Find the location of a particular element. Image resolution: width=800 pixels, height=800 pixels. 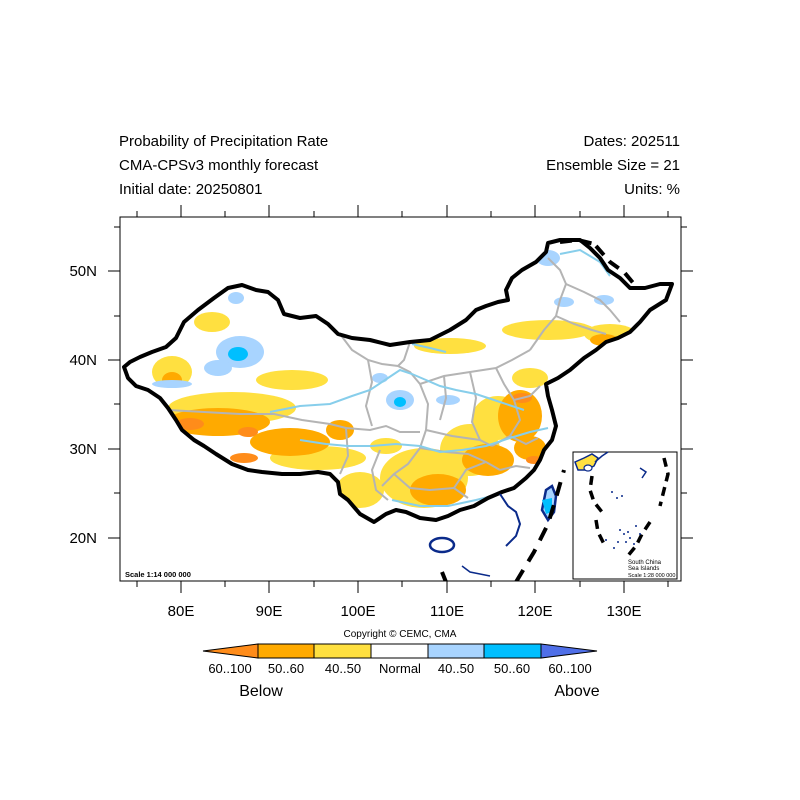

legend-label-normal: Normal is located at coordinates (400, 668).